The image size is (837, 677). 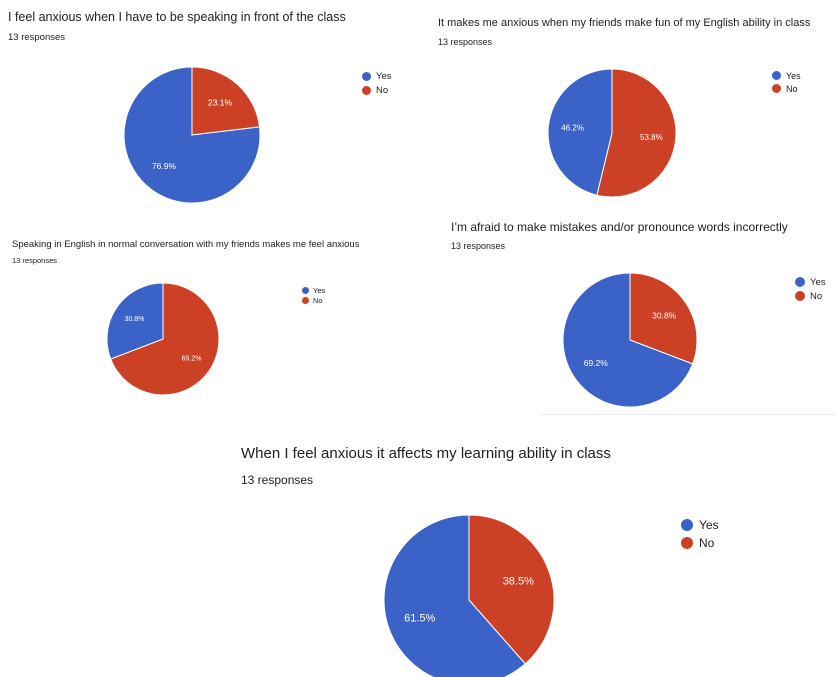 What do you see at coordinates (192, 359) in the screenshot?
I see `slice-label-no: 69.2%` at bounding box center [192, 359].